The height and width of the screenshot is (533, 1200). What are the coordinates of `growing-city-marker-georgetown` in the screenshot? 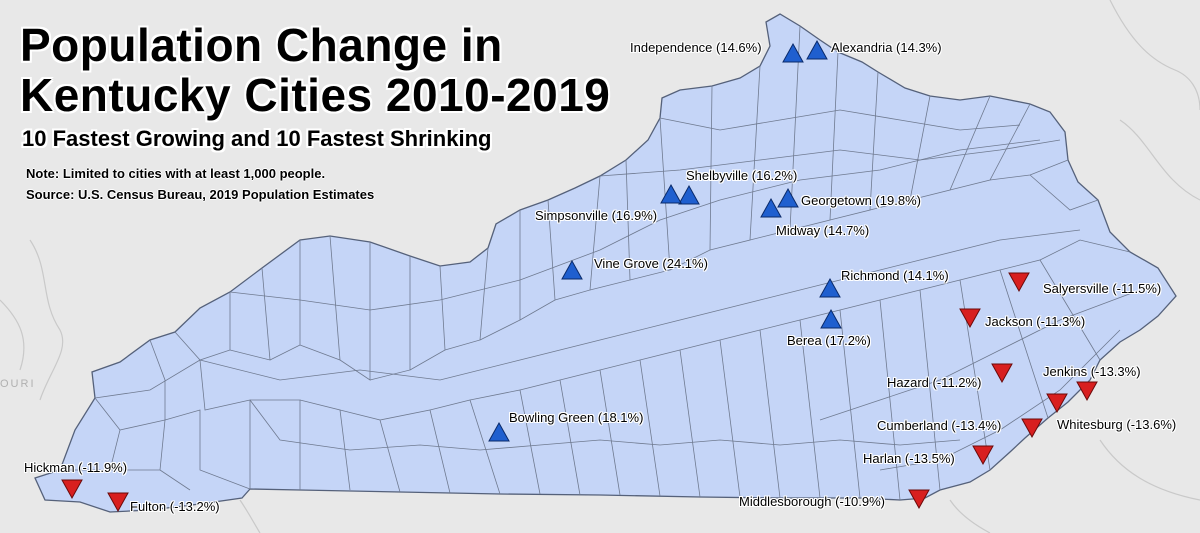 It's located at (788, 197).